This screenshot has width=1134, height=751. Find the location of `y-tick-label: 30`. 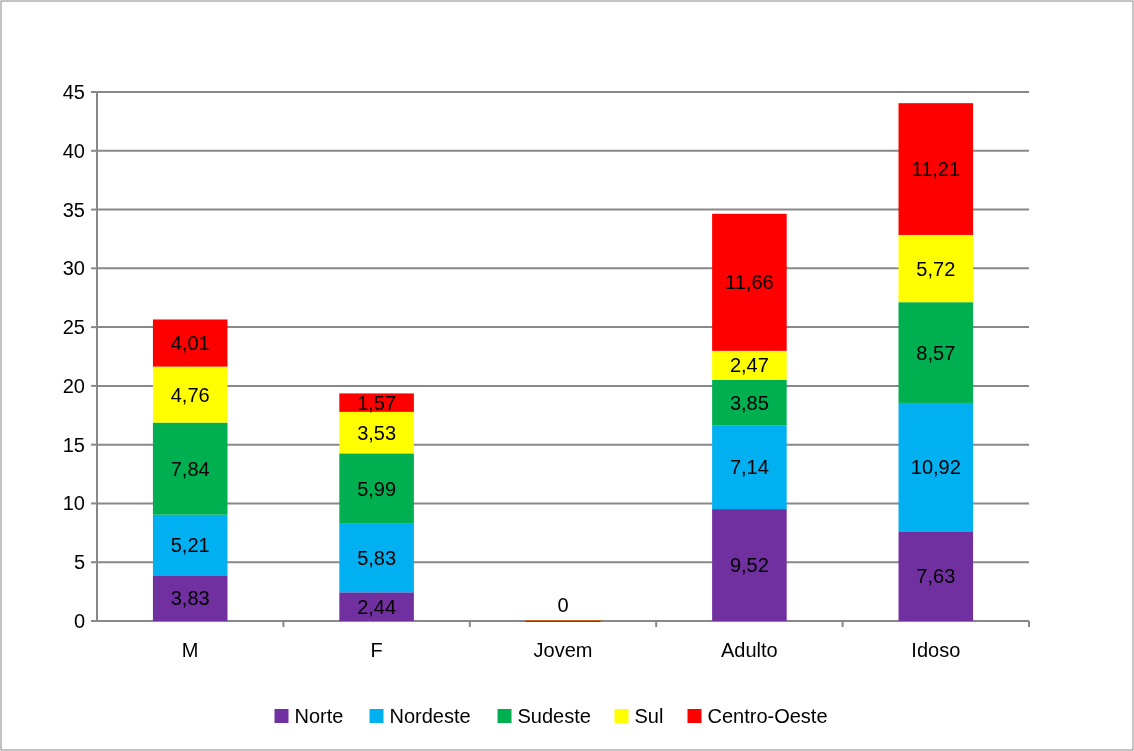

y-tick-label: 30 is located at coordinates (73, 268).